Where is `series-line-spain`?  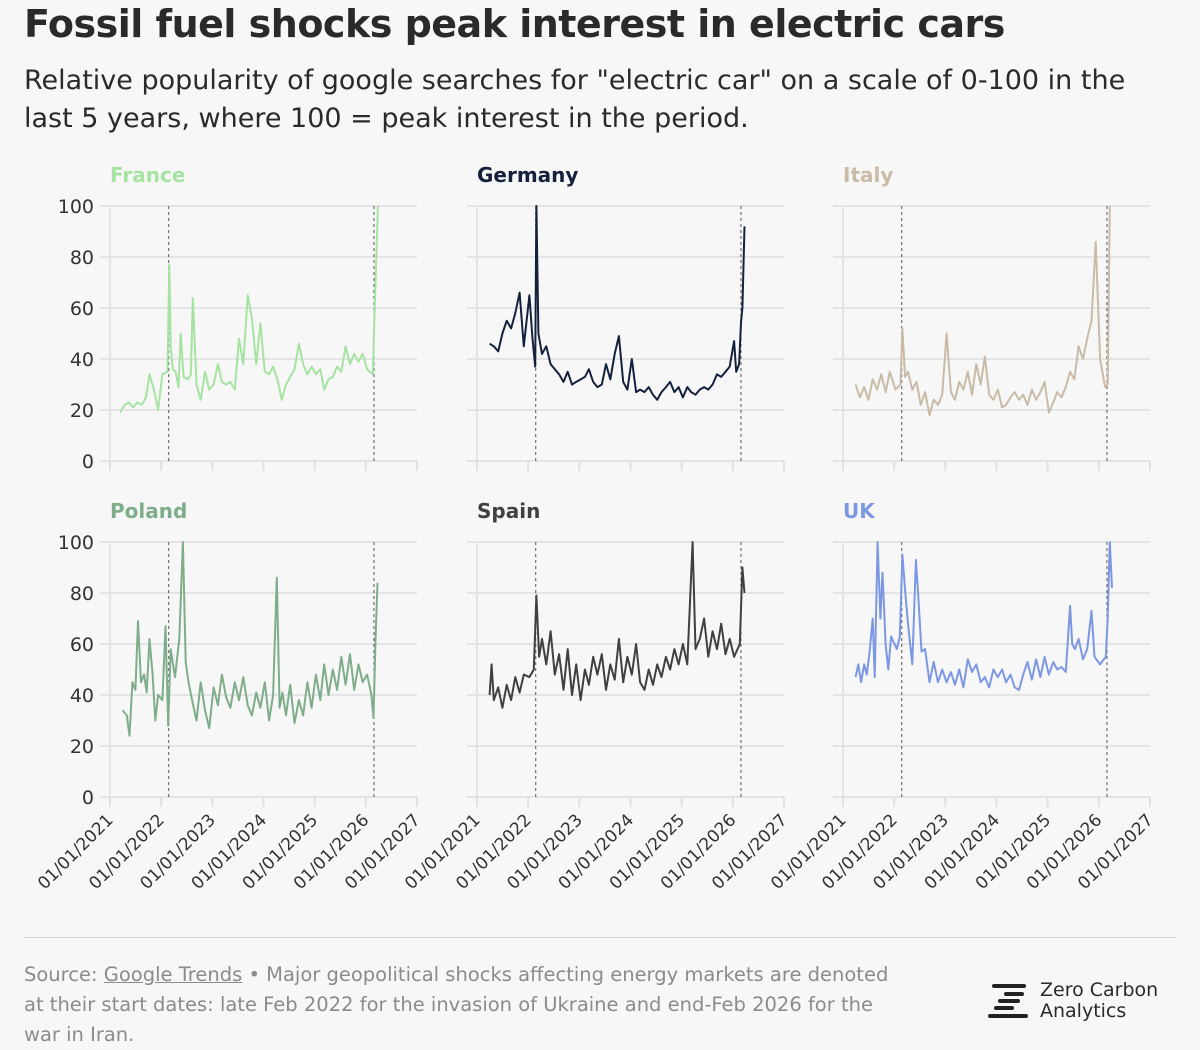
series-line-spain is located at coordinates (617, 625).